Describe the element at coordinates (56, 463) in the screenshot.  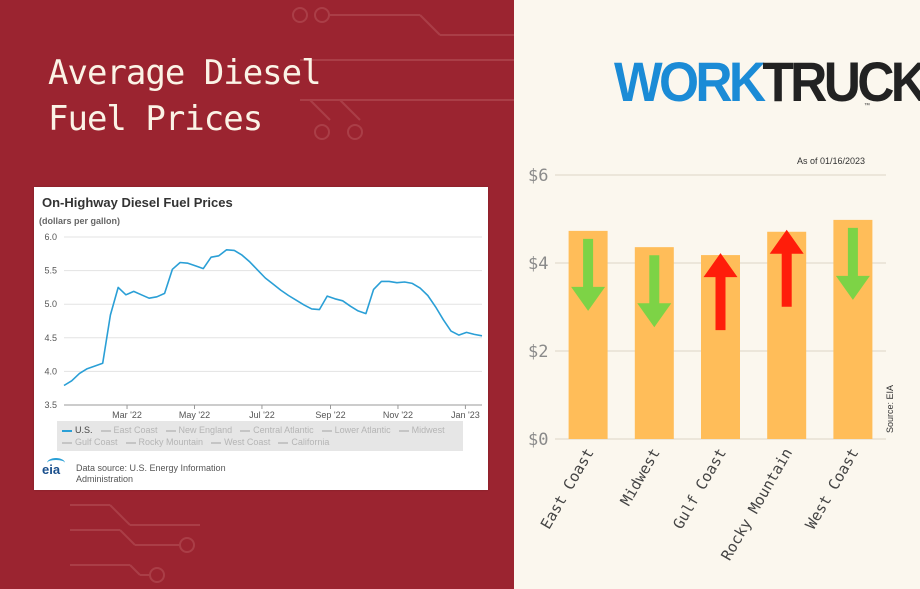
I see `eia-logo-arc` at that location.